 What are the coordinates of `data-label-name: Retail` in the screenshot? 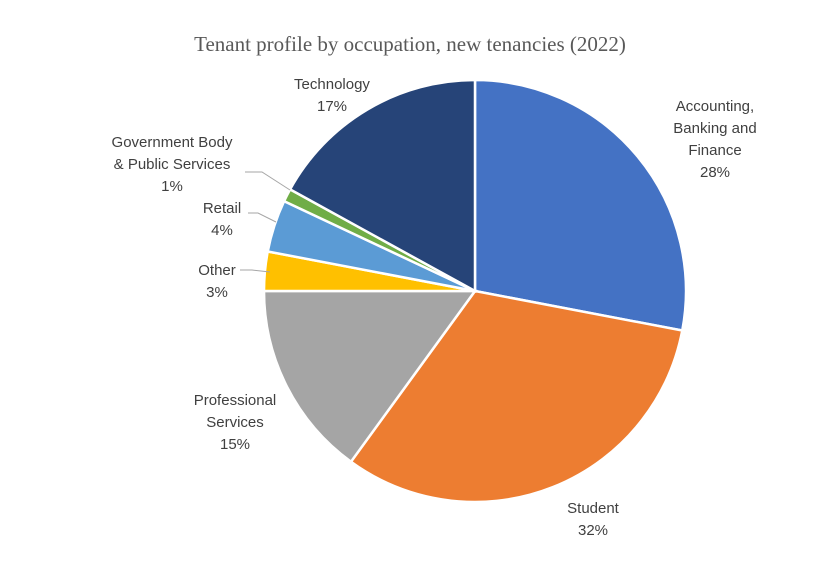 It's located at (222, 208).